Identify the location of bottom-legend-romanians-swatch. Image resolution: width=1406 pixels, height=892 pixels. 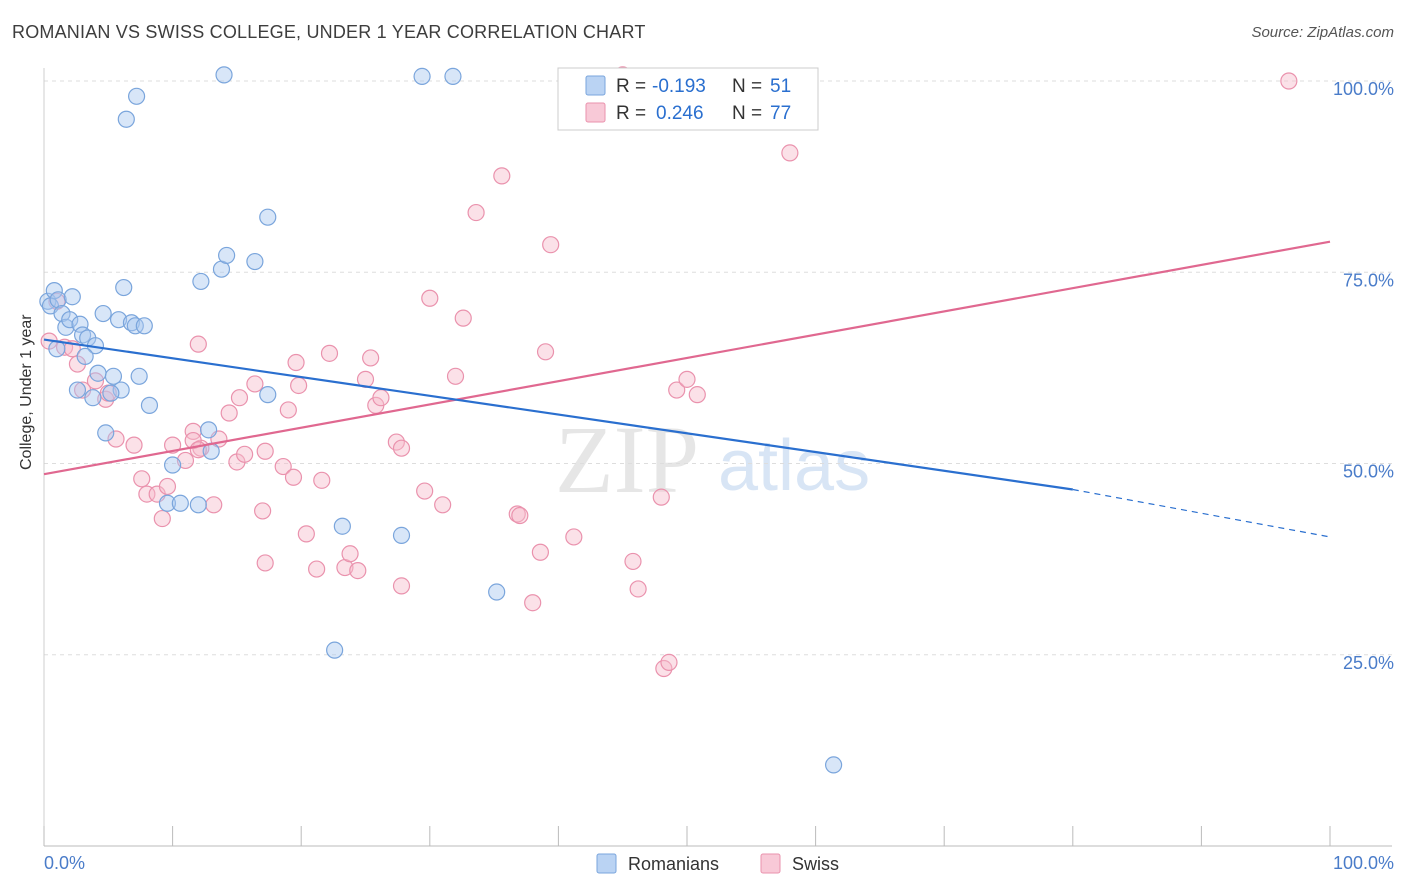
(606, 863).